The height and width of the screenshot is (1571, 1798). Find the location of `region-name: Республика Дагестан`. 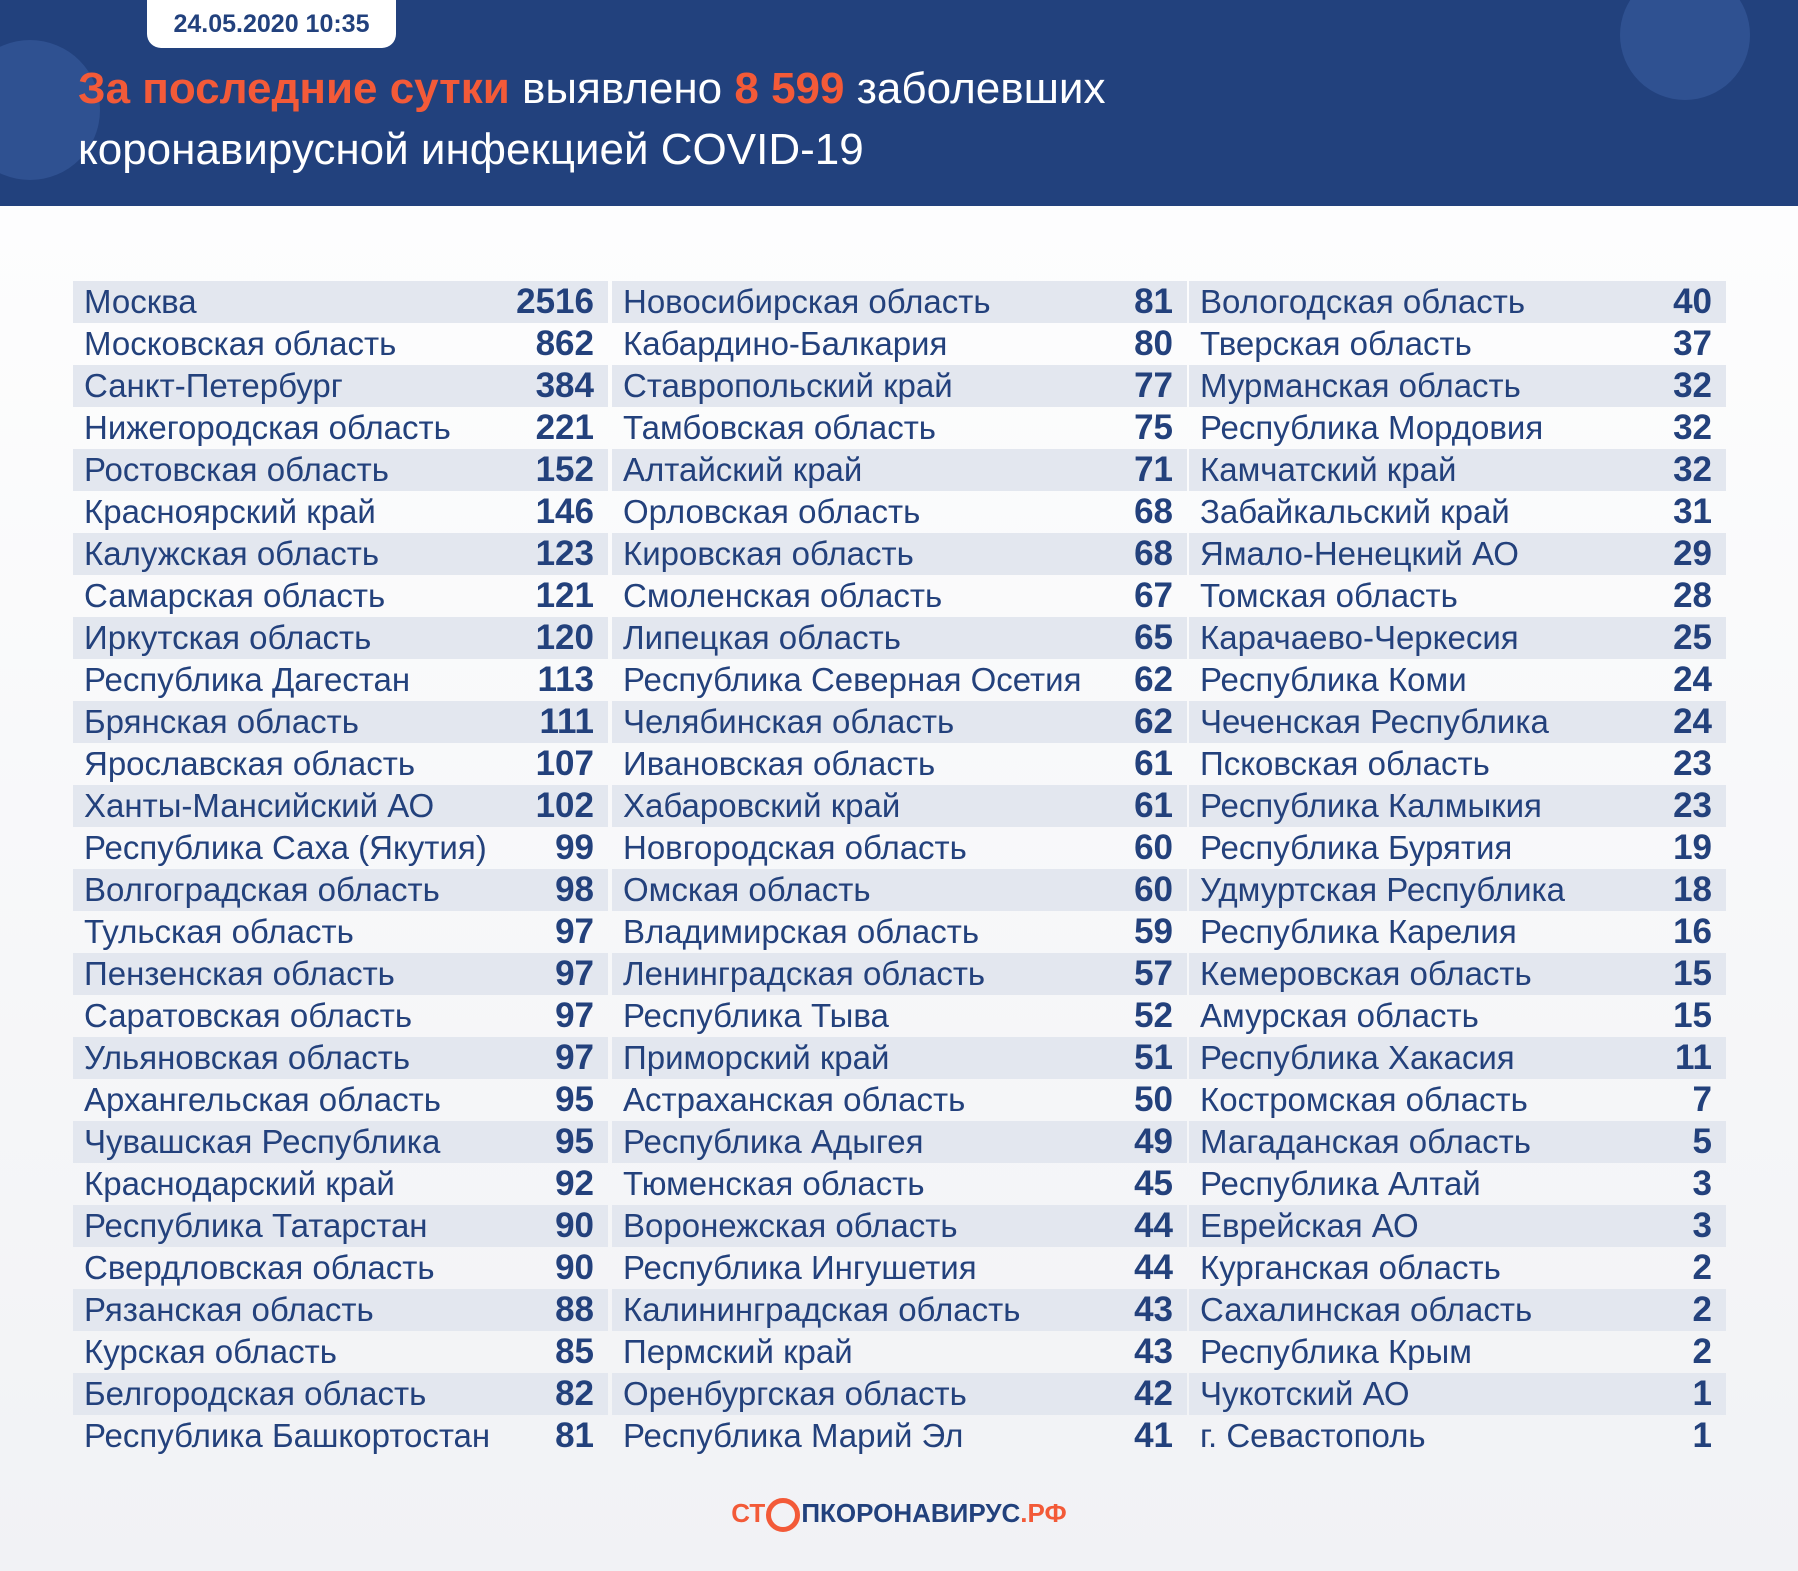

region-name: Республика Дагестан is located at coordinates (247, 679).